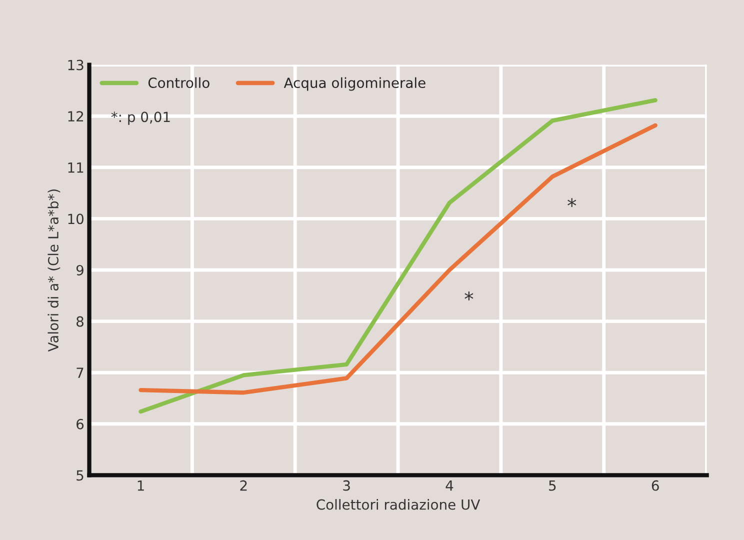  What do you see at coordinates (346, 485) in the screenshot?
I see `x-tick-label: 3` at bounding box center [346, 485].